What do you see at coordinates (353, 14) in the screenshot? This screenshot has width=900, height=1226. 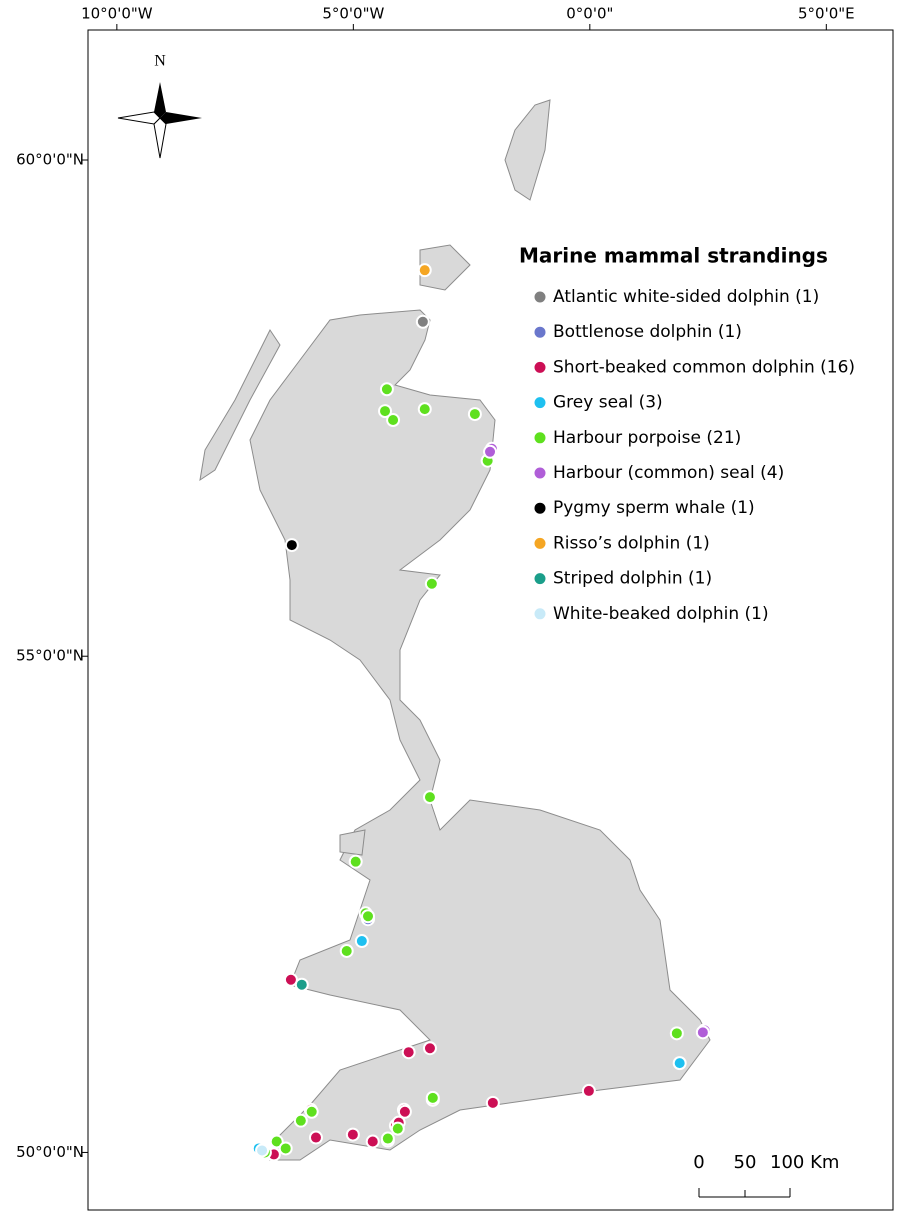 I see `x-tick-label: 5°0'0"W` at bounding box center [353, 14].